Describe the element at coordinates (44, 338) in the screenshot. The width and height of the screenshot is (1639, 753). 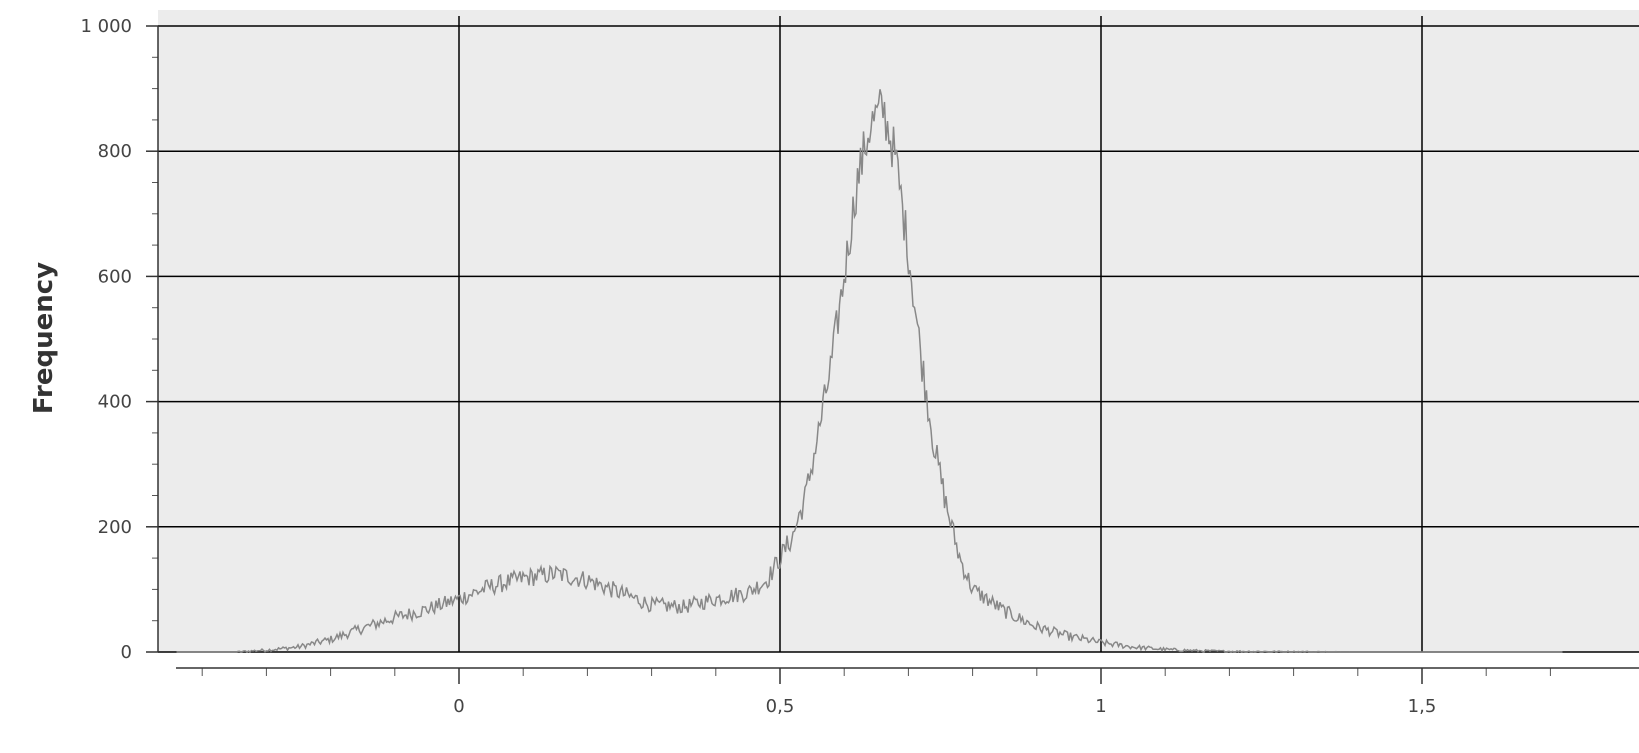
I see `y-axis-label: Frequency` at that location.